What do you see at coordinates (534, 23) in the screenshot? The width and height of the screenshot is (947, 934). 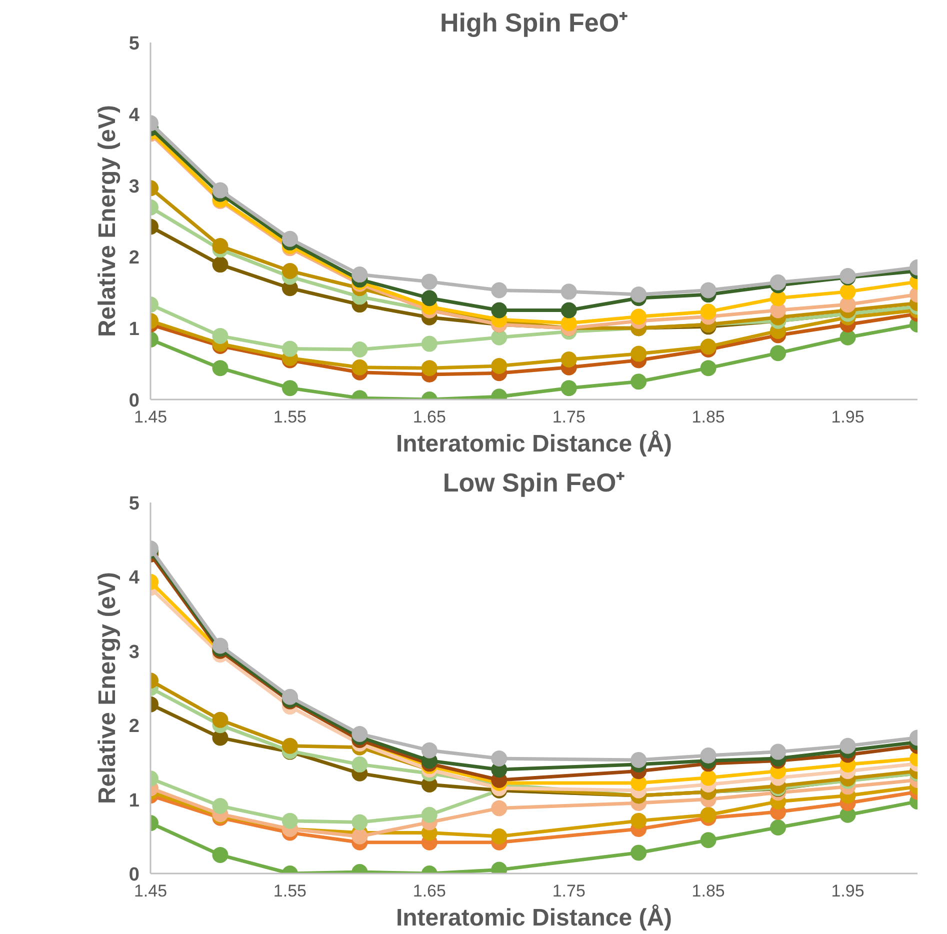 I see `chart-title: High Spin FeO⁺` at bounding box center [534, 23].